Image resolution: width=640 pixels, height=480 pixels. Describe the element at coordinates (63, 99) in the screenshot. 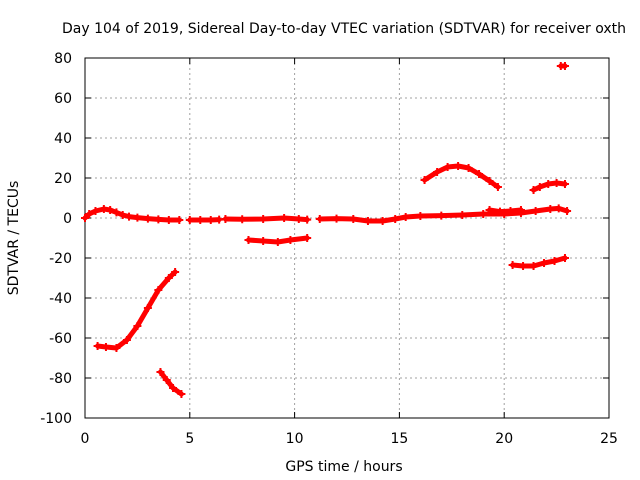

I see `y-tick-label: 60` at that location.